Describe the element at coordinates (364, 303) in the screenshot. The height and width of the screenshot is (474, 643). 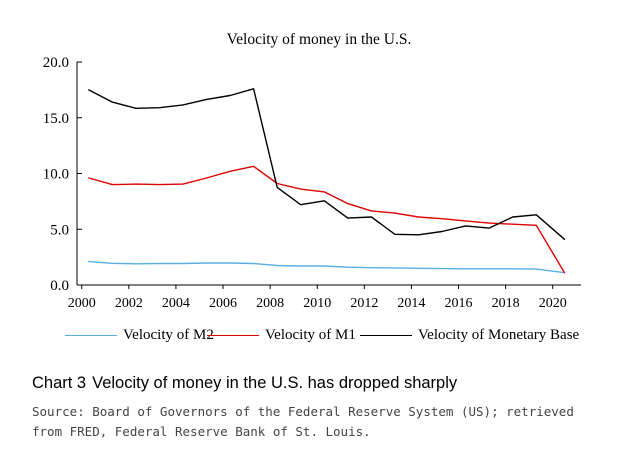
I see `x-tick-label: 2012` at that location.